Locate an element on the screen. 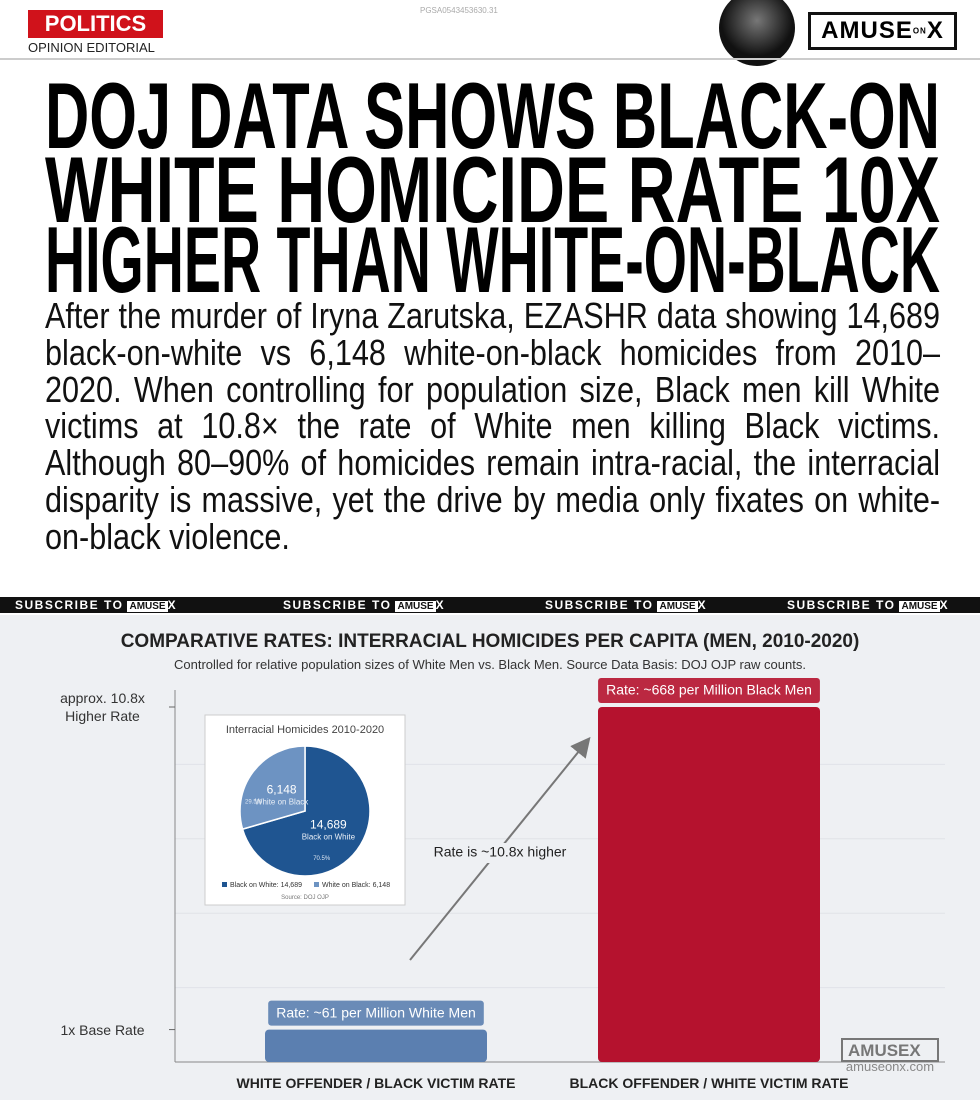  watermark-url: amuseonx.com is located at coordinates (890, 1066).